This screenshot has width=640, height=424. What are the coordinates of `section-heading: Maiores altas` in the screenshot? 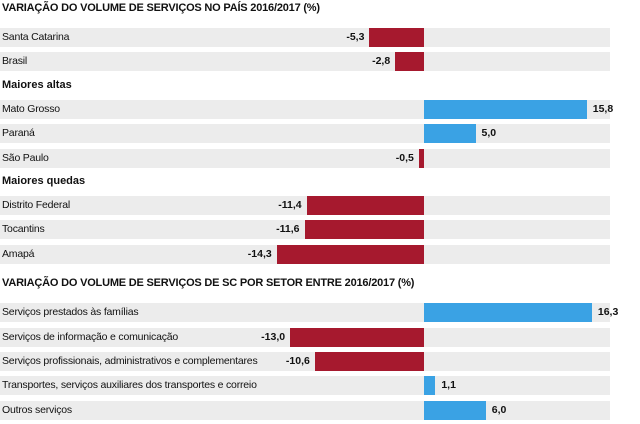 It's located at (37, 84).